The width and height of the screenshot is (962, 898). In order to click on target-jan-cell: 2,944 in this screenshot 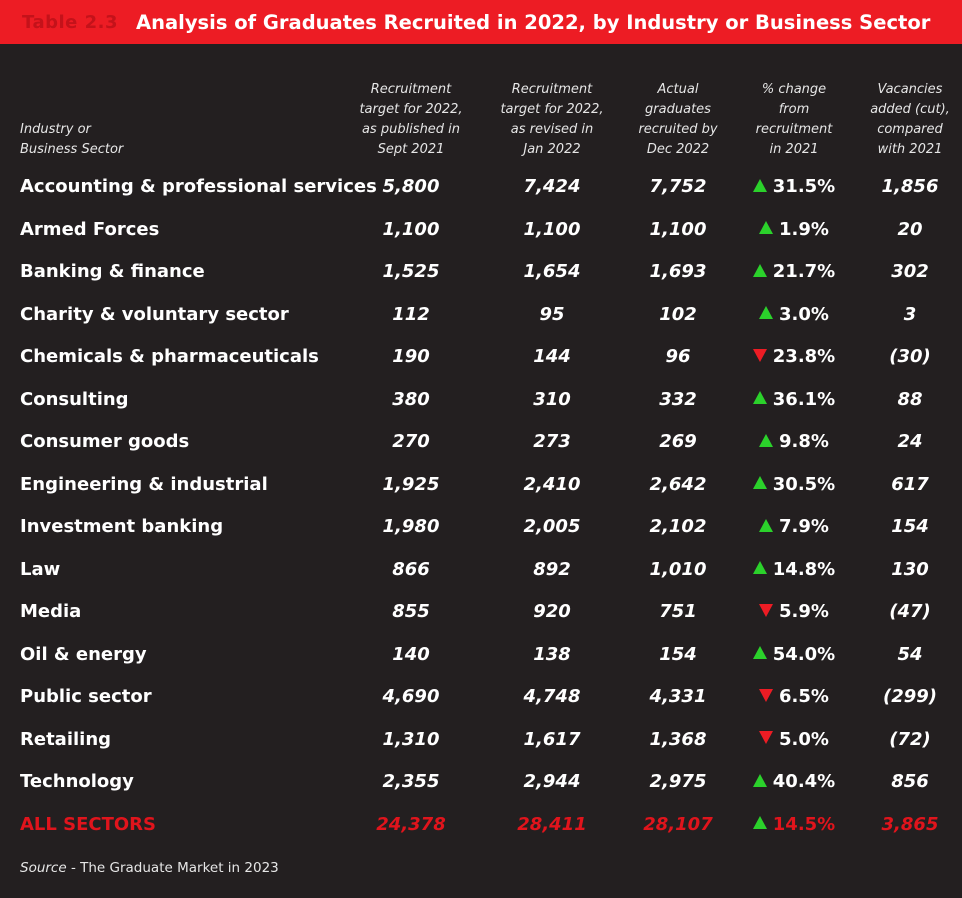, I will do `click(552, 781)`.